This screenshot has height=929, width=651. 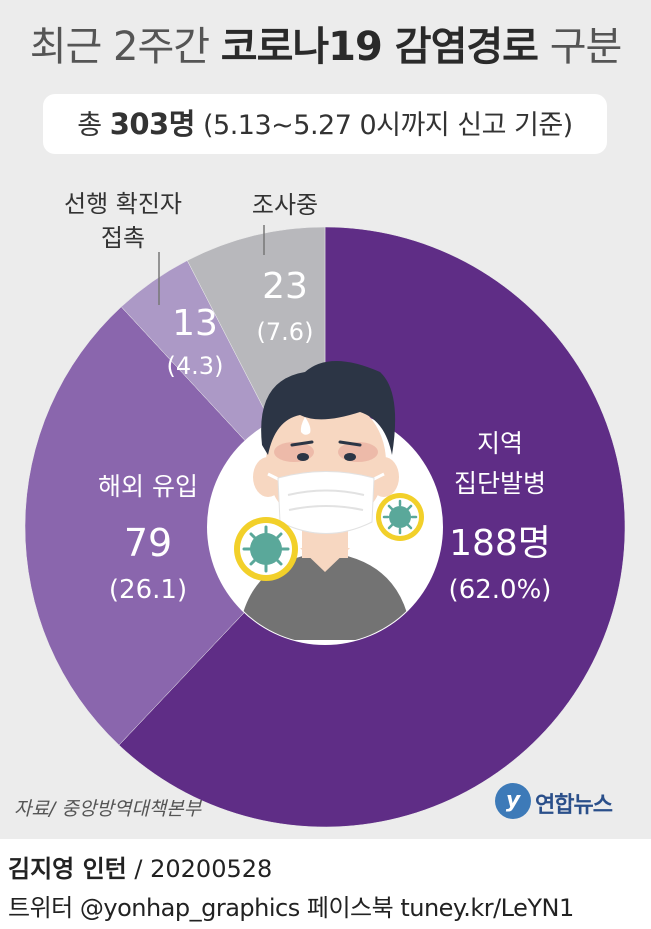 I want to click on slice-label-해외-유입: 해외 유입, so click(x=148, y=486).